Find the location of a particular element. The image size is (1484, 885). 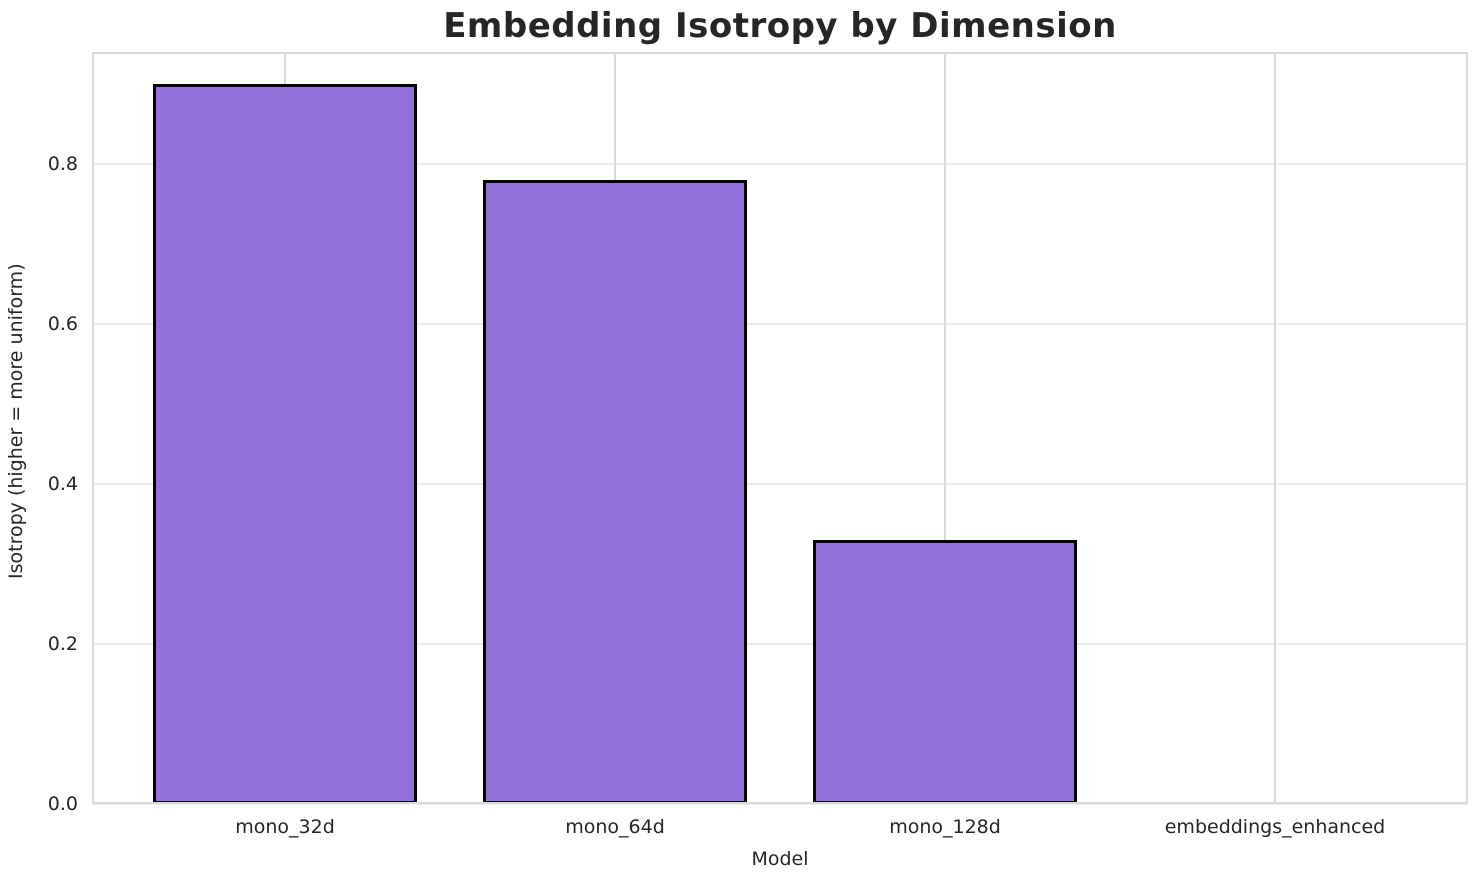

y-tick-label-0.8: 0.8 is located at coordinates (62, 164).